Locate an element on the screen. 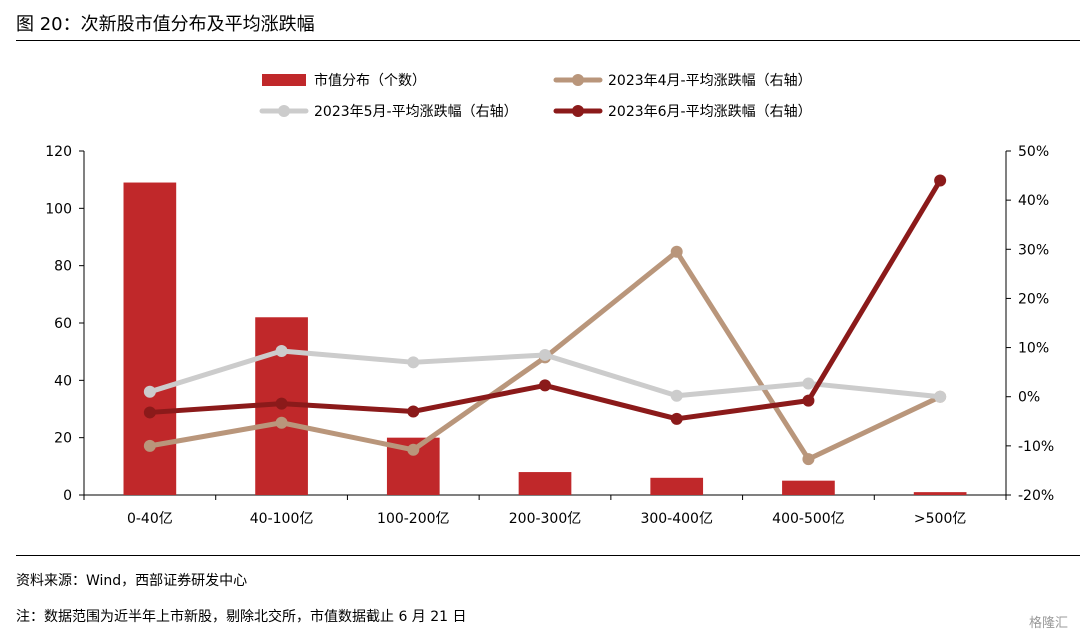  right-tick-label: 20% is located at coordinates (1033, 299).